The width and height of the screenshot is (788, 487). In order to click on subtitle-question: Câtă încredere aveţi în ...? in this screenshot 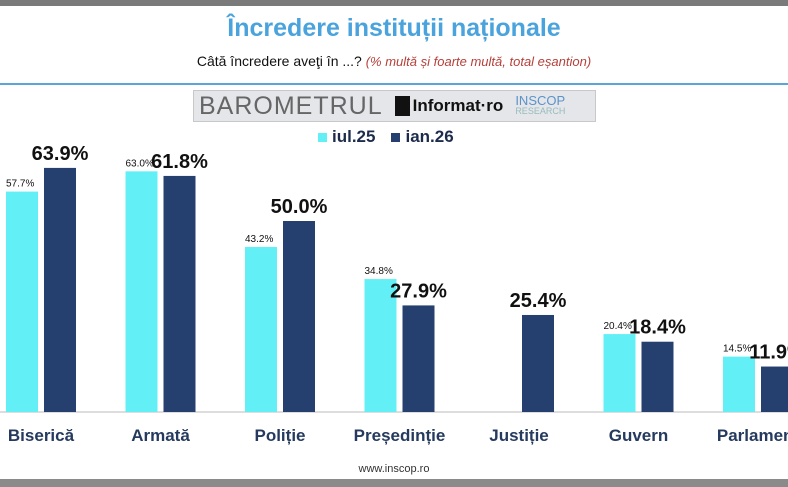, I will do `click(279, 61)`.